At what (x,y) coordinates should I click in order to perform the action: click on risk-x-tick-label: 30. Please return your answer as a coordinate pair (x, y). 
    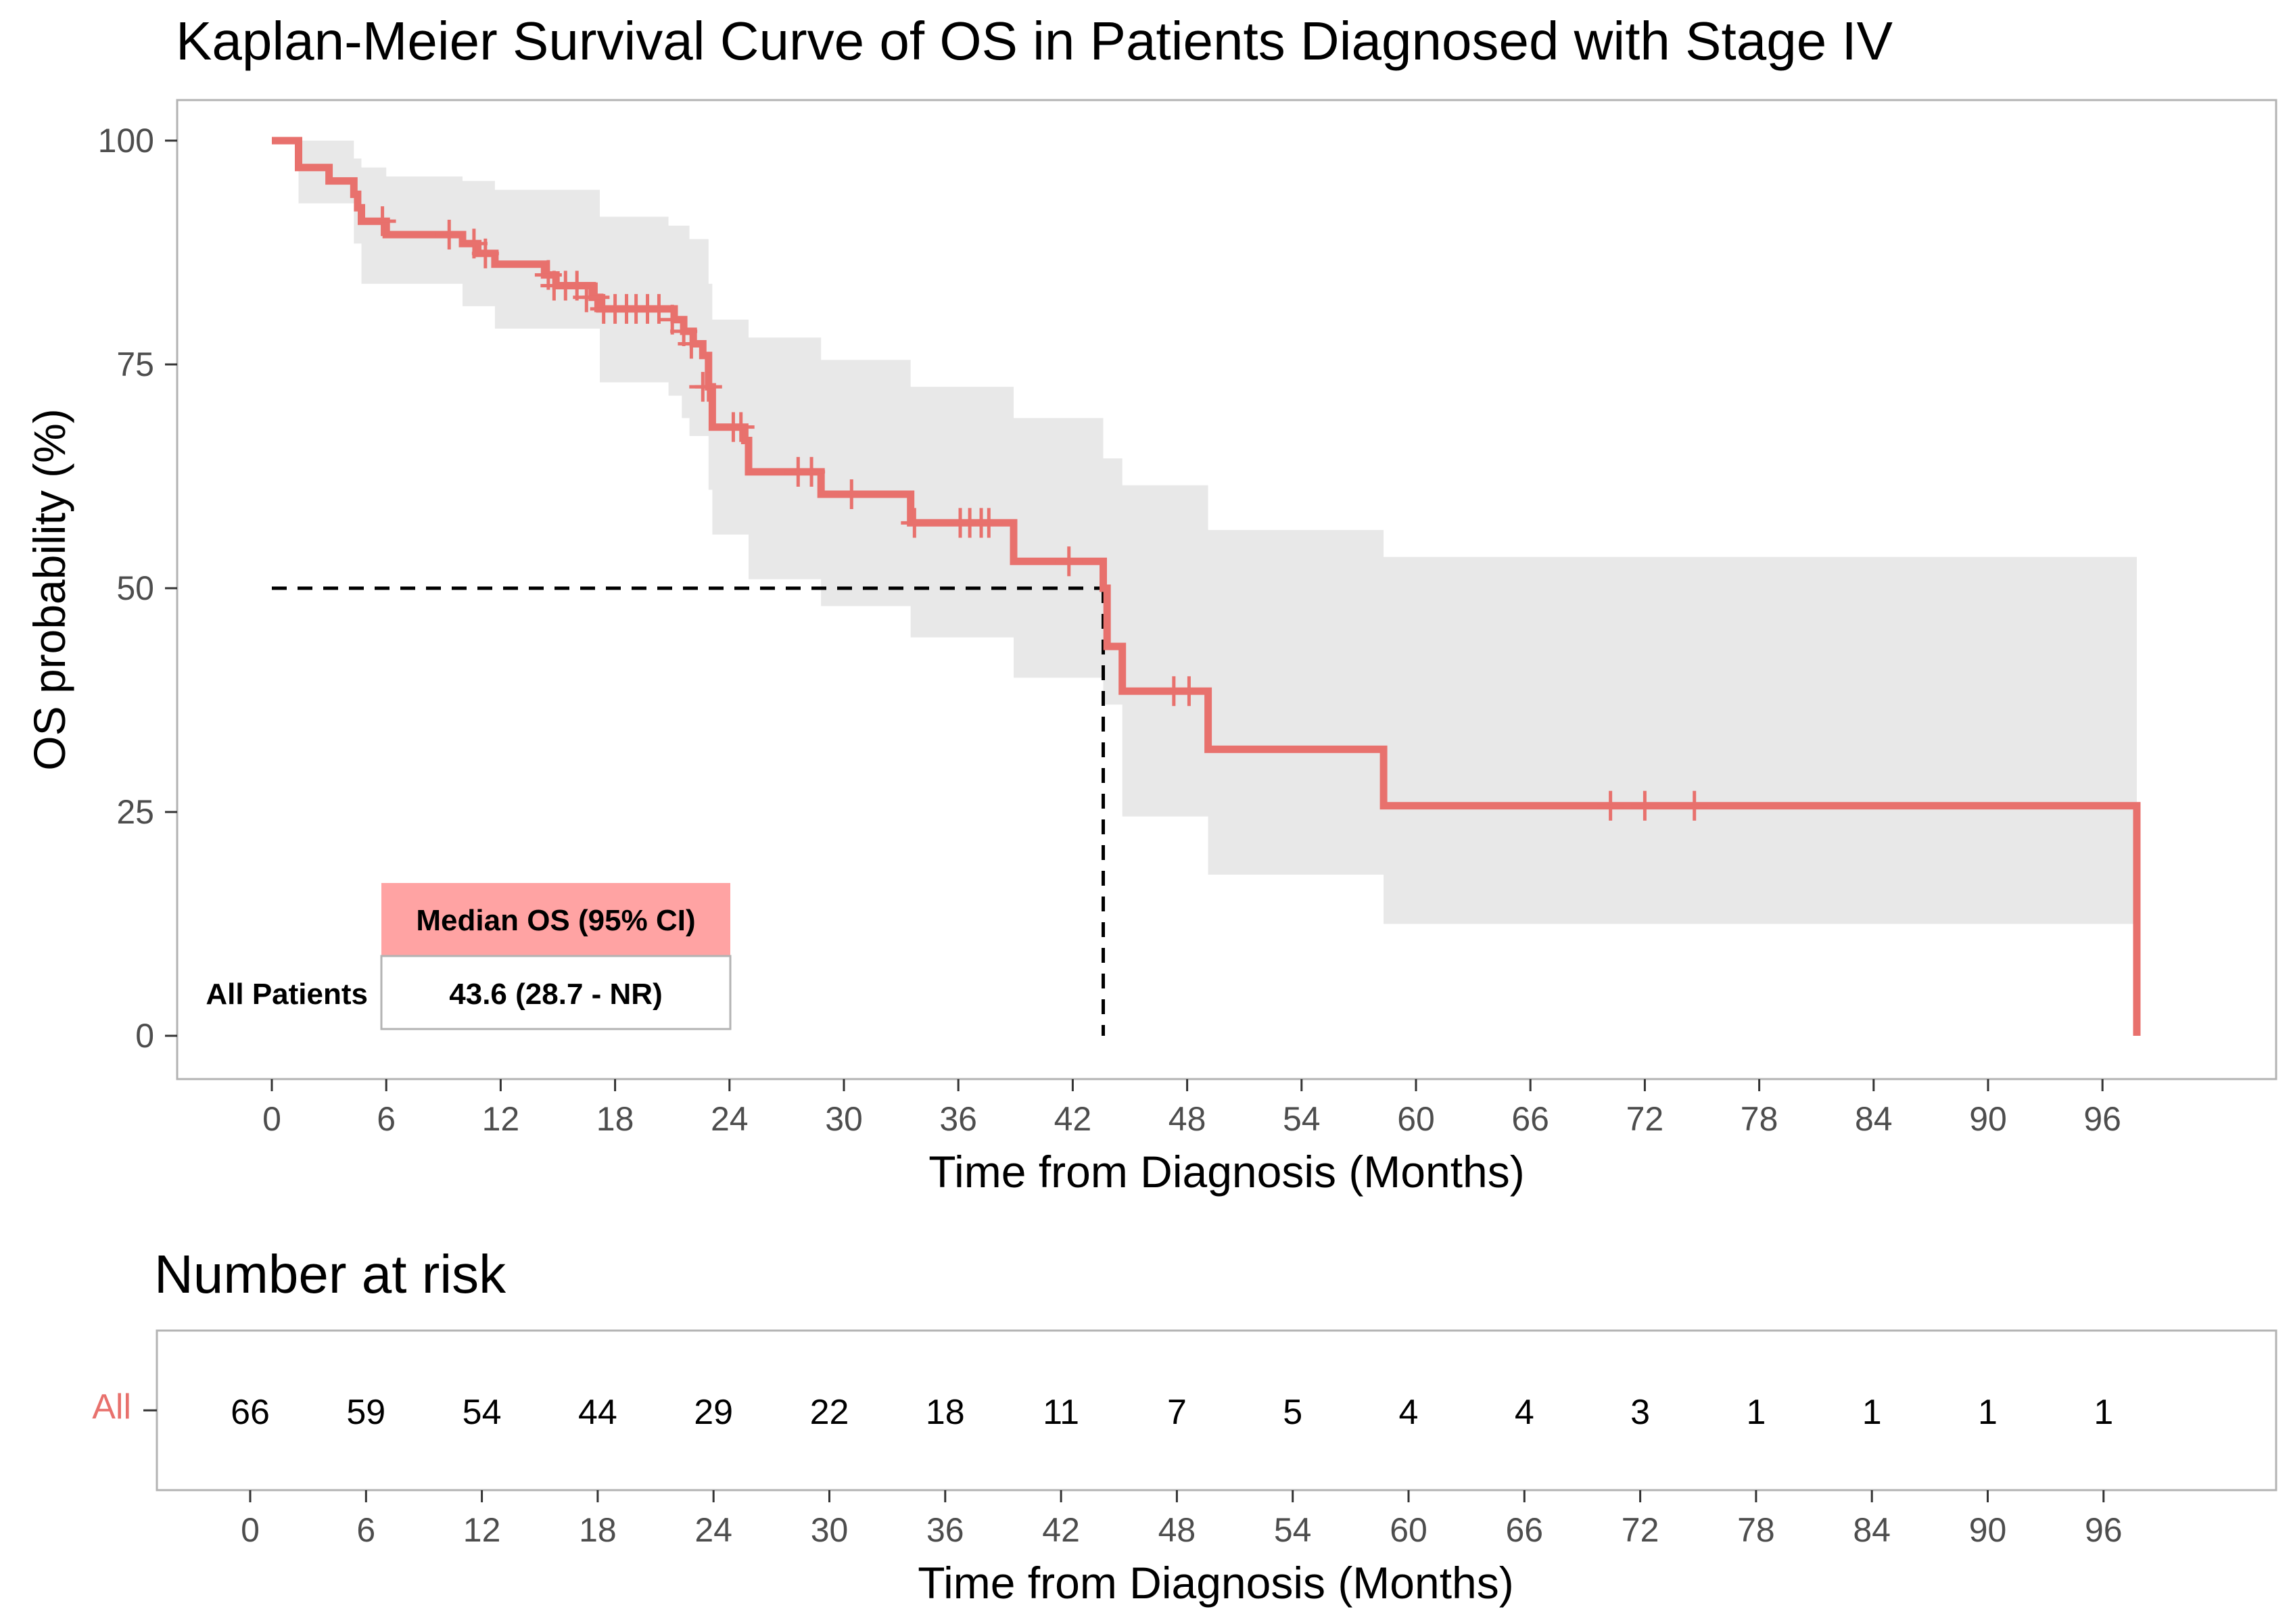
    Looking at the image, I should click on (830, 1530).